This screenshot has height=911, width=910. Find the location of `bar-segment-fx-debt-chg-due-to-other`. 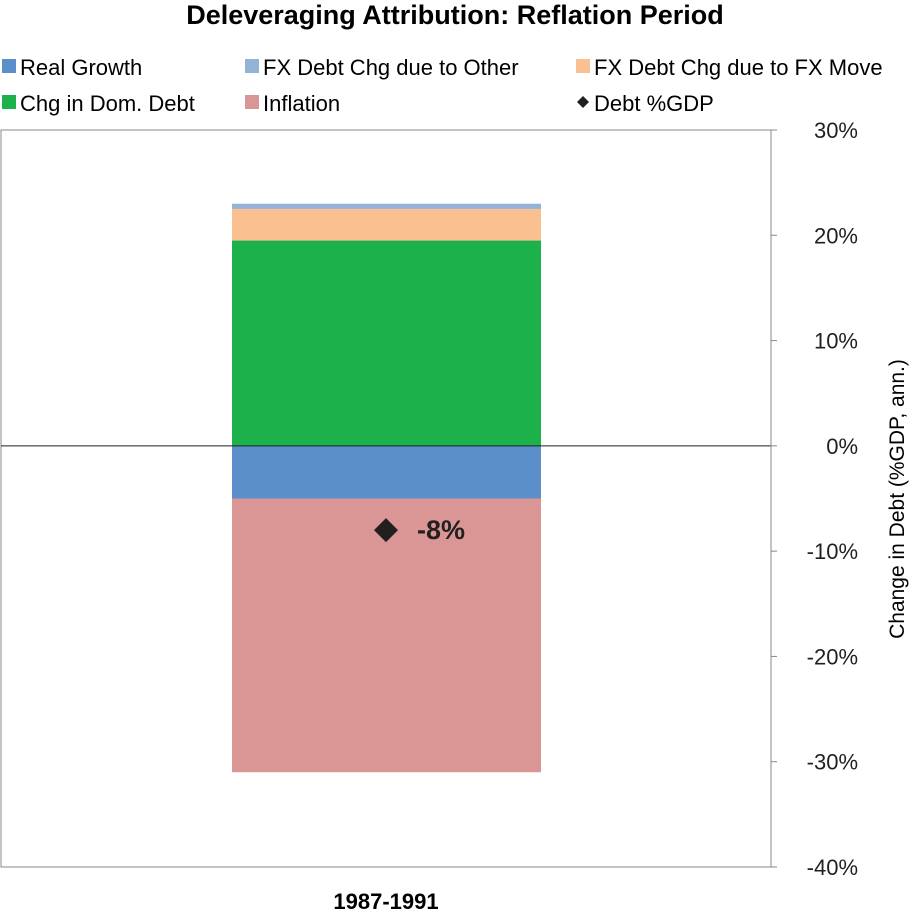

bar-segment-fx-debt-chg-due-to-other is located at coordinates (386, 206).